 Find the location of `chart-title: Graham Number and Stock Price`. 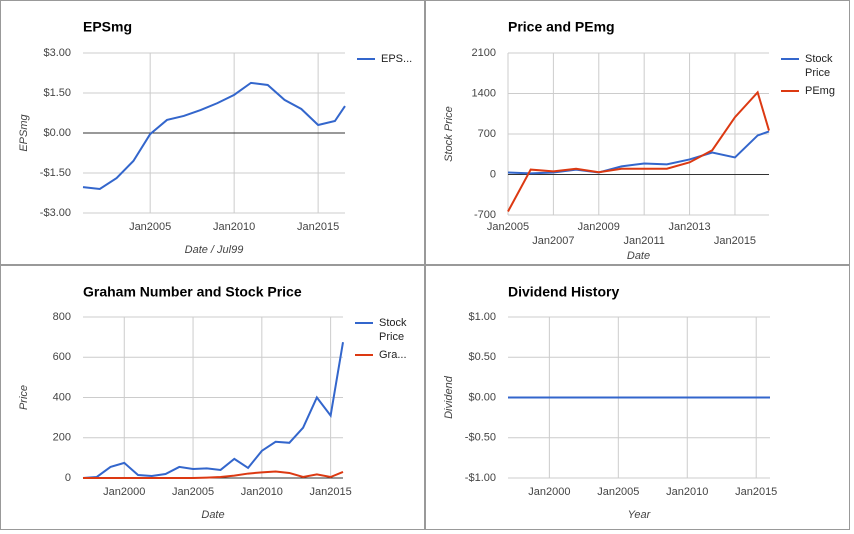

chart-title: Graham Number and Stock Price is located at coordinates (192, 292).